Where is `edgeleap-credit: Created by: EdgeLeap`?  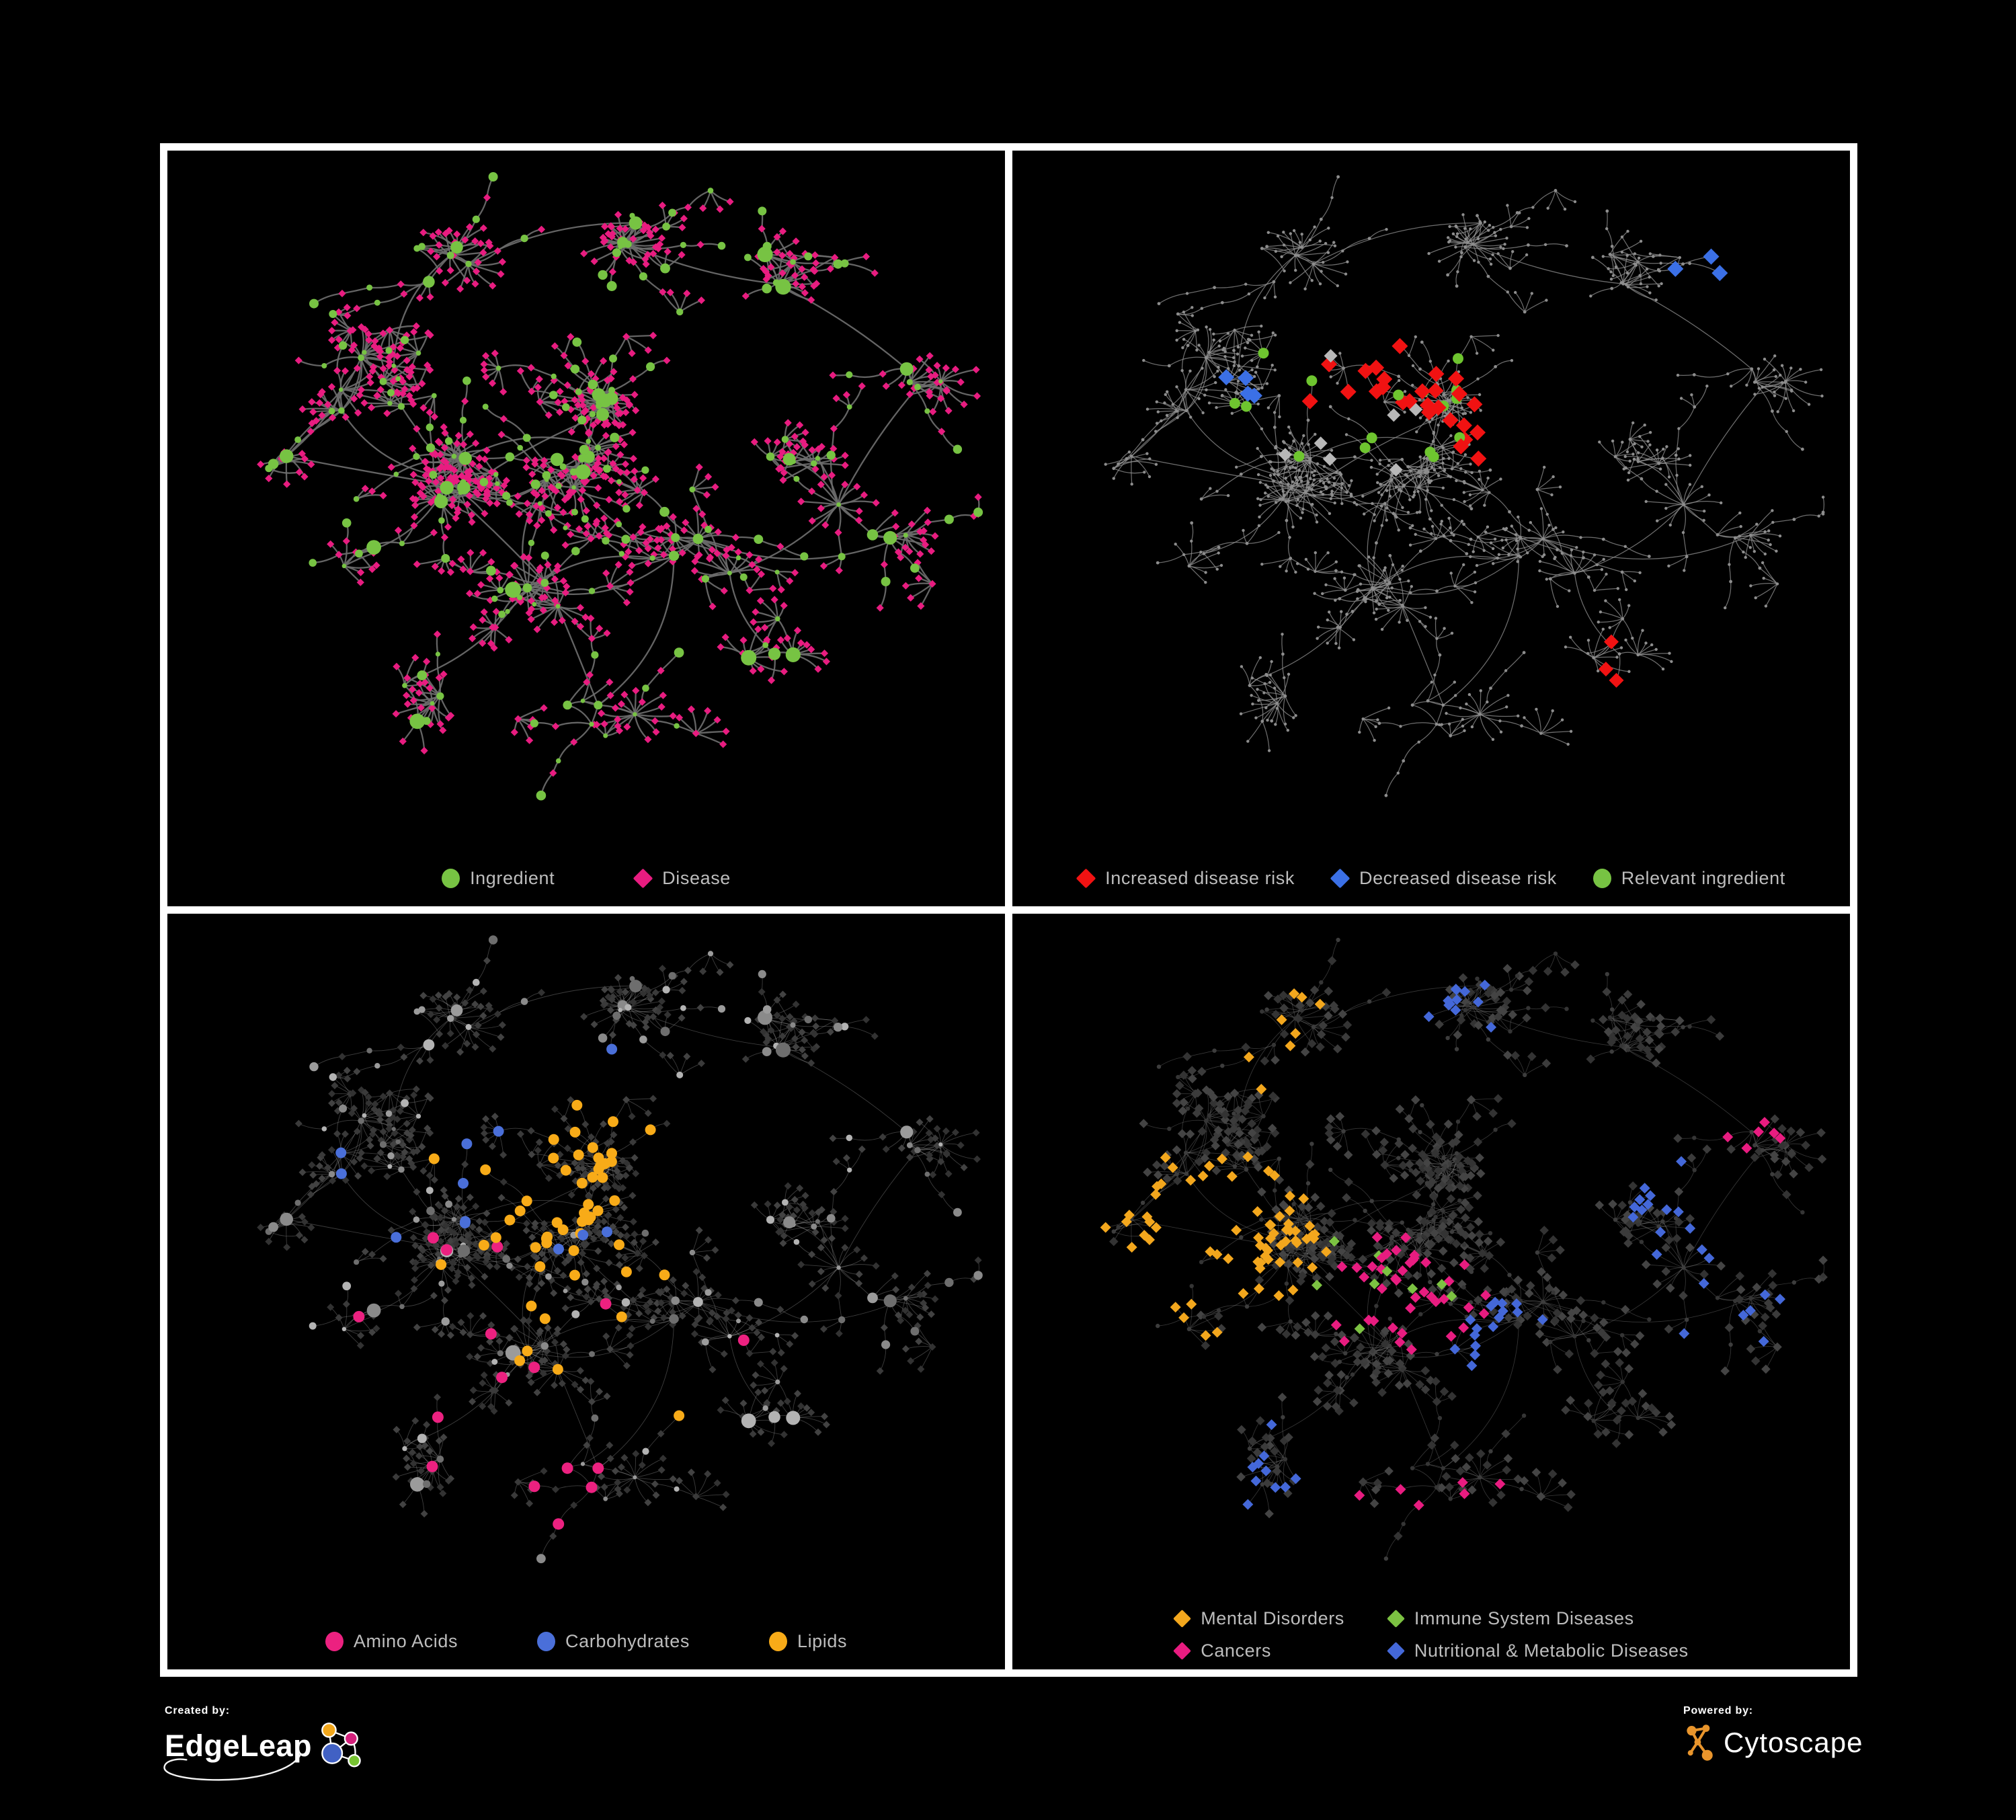 edgeleap-credit: Created by: EdgeLeap is located at coordinates (267, 1743).